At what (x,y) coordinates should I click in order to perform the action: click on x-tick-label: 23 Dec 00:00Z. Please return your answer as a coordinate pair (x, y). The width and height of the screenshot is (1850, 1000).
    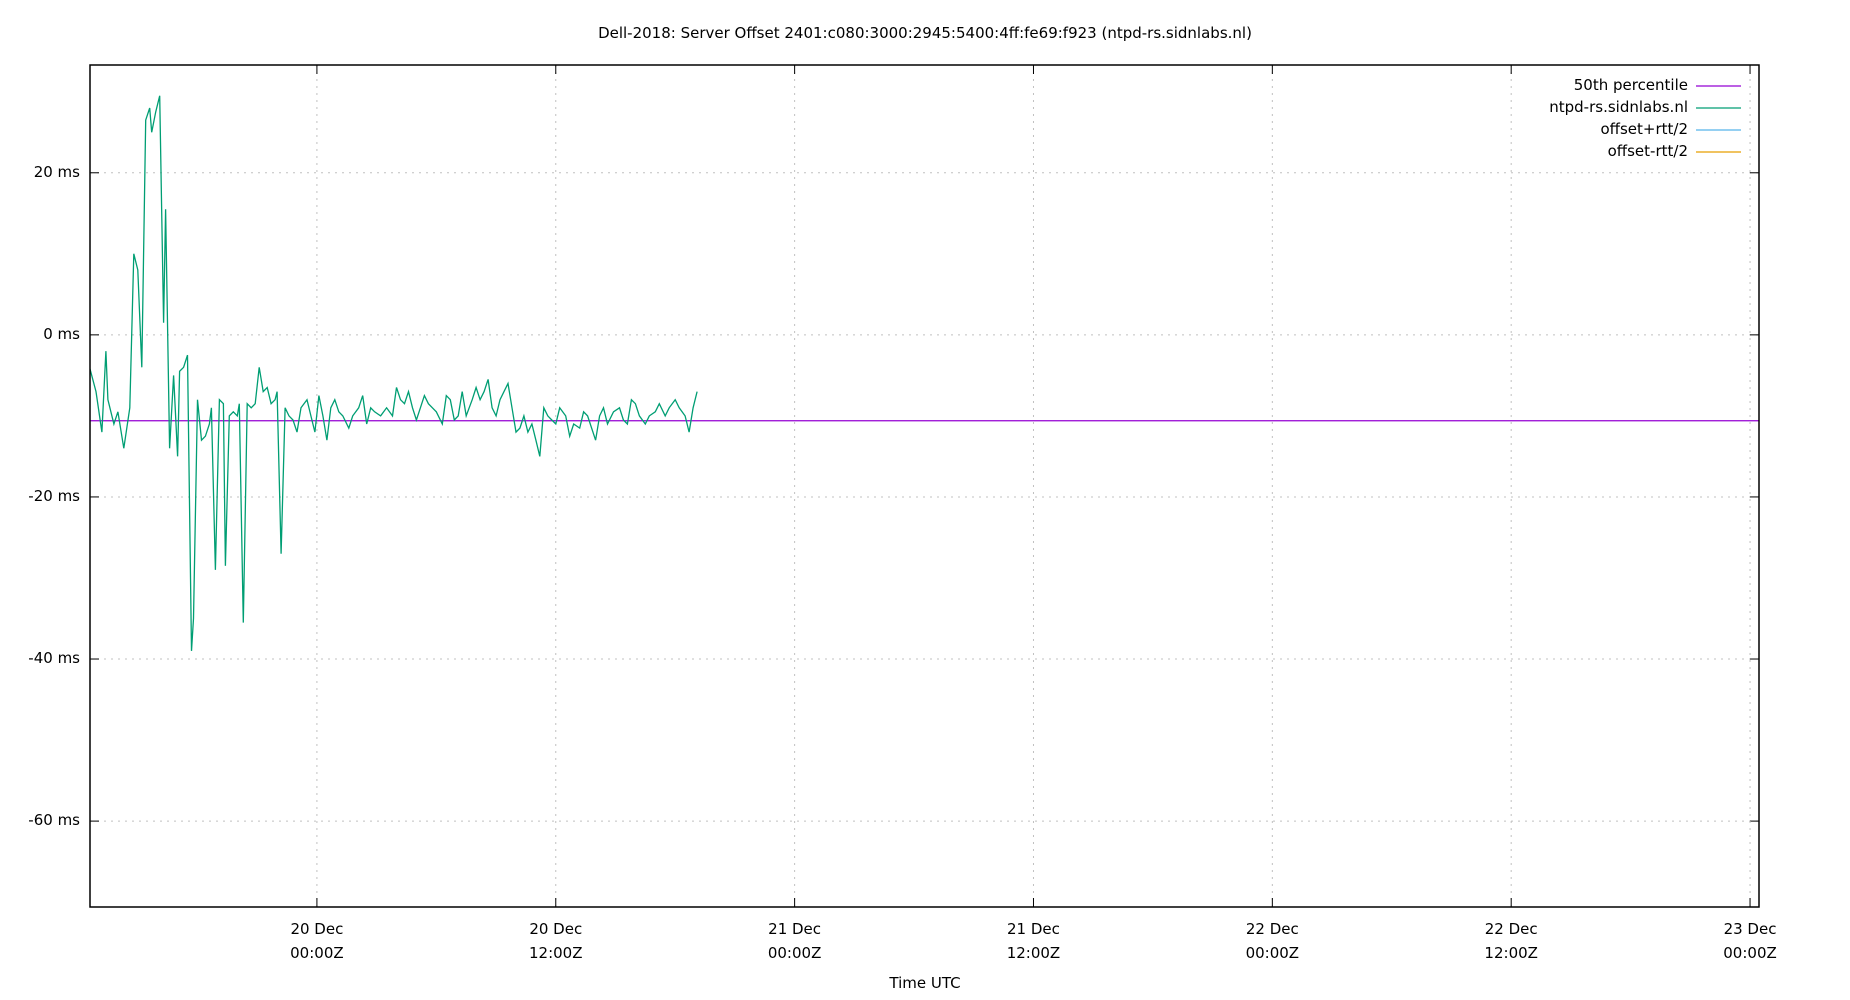
    Looking at the image, I should click on (1750, 941).